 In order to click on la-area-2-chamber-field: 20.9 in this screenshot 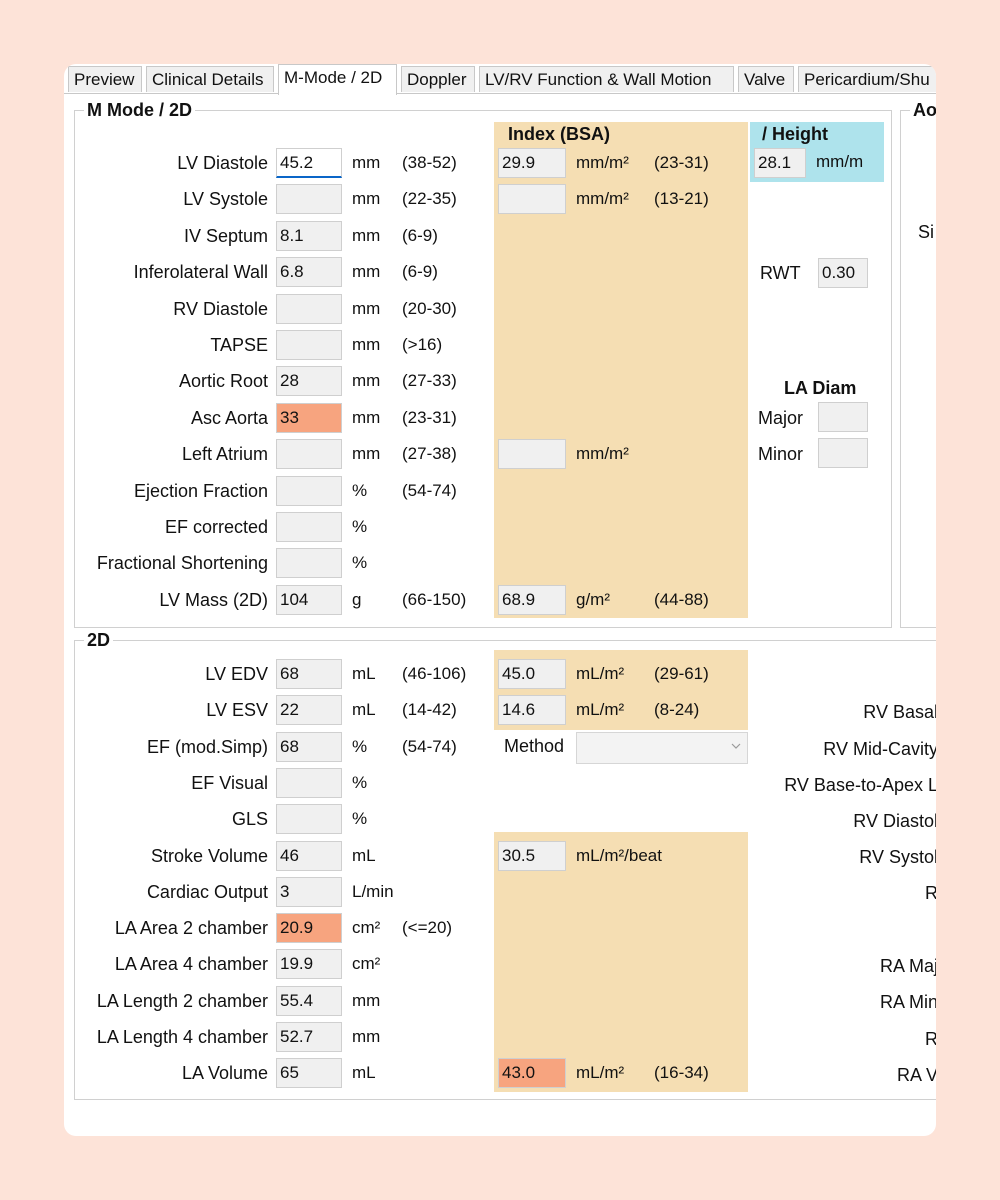, I will do `click(309, 928)`.